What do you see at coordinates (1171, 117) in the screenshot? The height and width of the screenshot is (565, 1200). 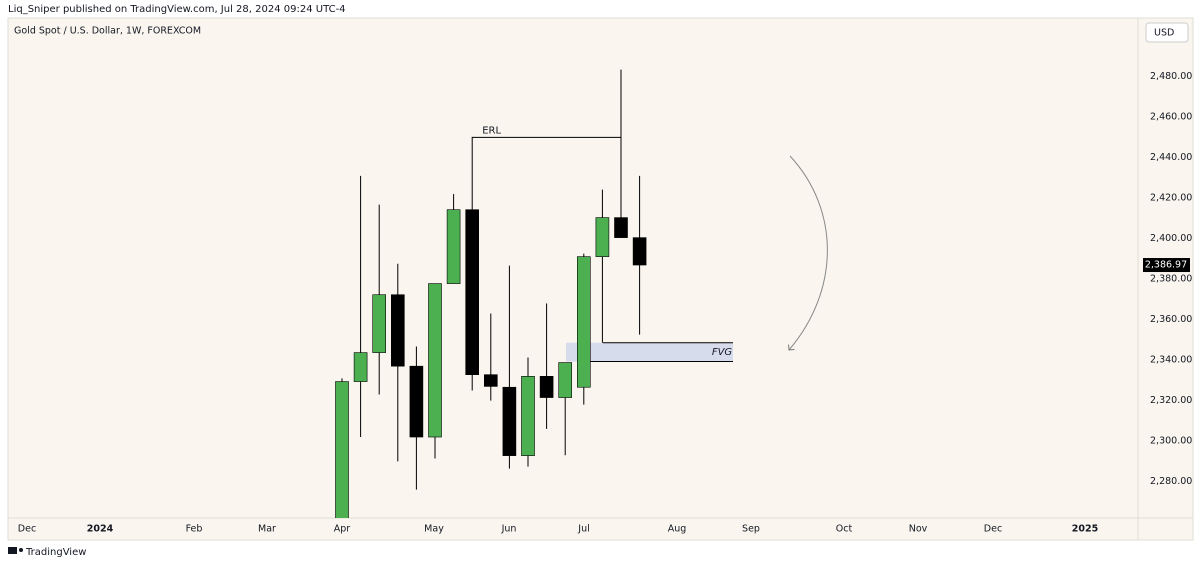 I see `y-tick-label: 2,460.00` at bounding box center [1171, 117].